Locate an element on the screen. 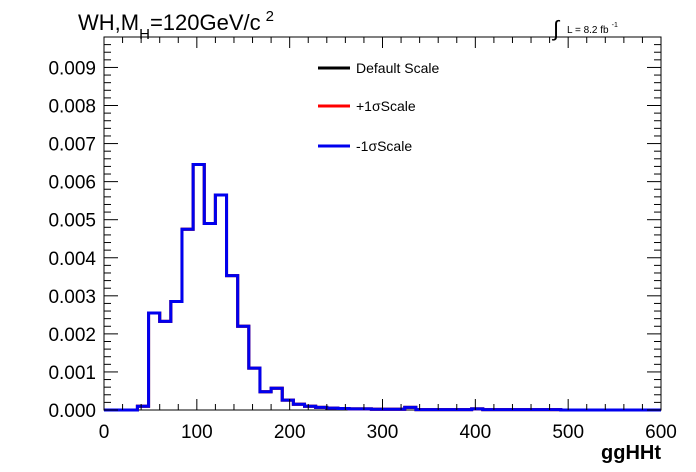 The height and width of the screenshot is (472, 696). luminosity-label: ∫ L = 8.2 fb -1 is located at coordinates (584, 28).